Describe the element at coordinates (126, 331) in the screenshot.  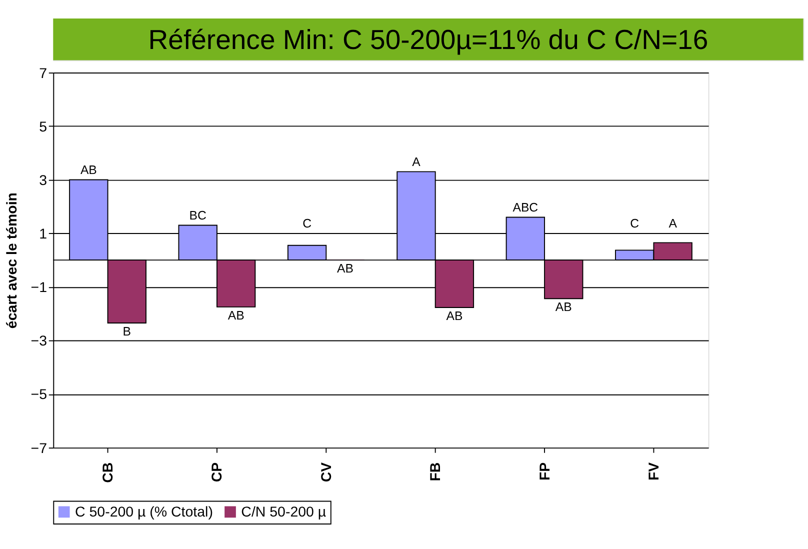
I see `data-label: B` at that location.